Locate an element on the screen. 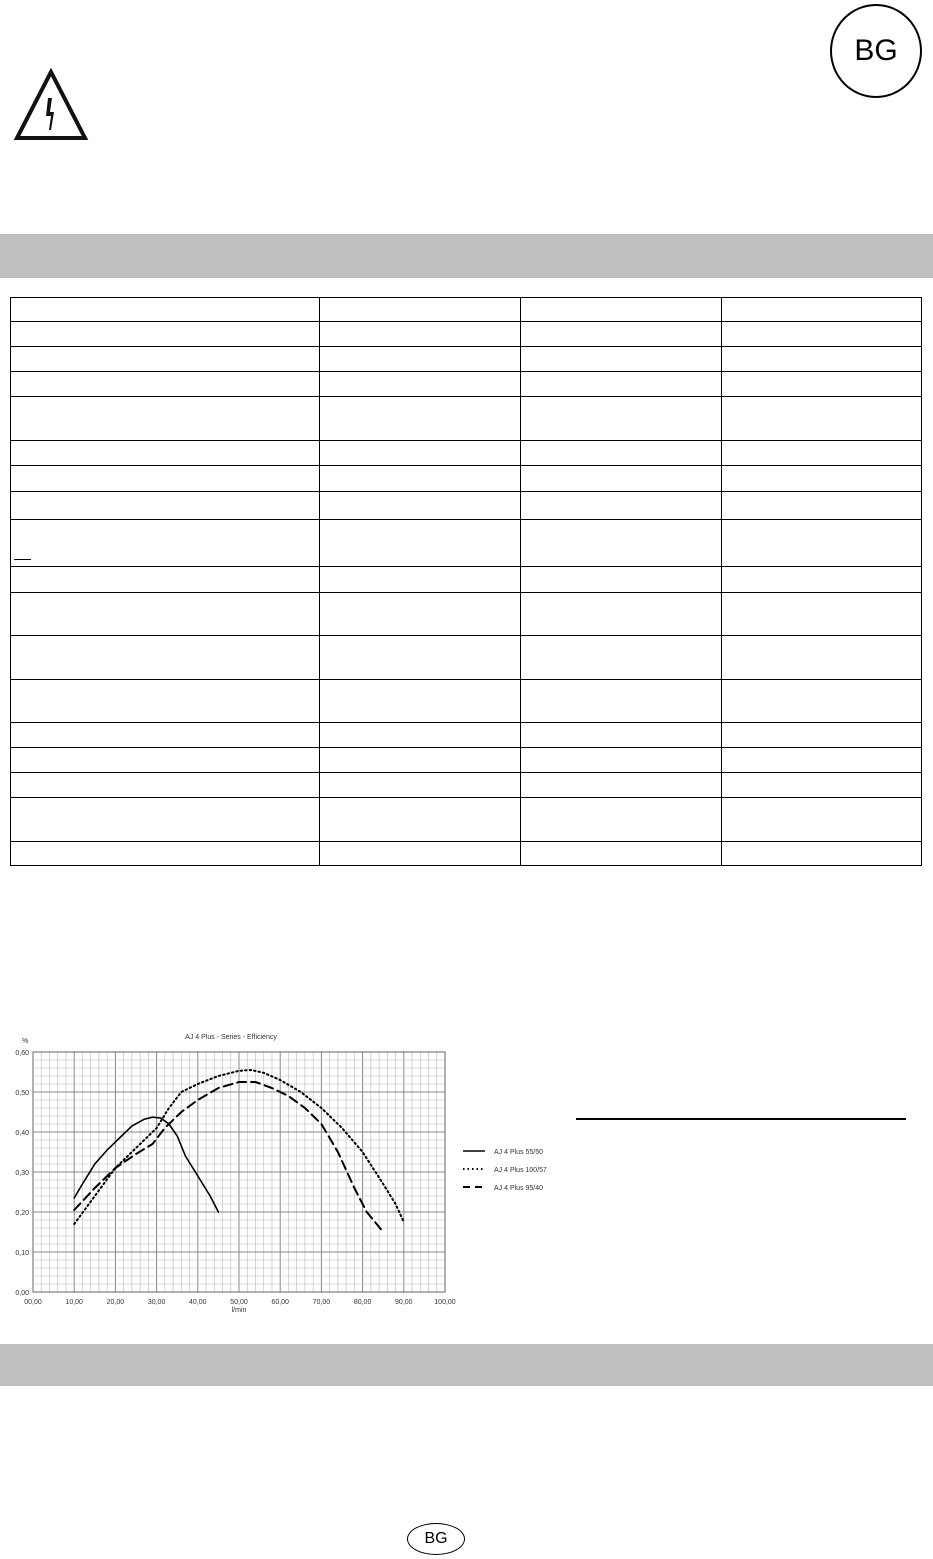  x-tick-label: 60,00 is located at coordinates (280, 1302).